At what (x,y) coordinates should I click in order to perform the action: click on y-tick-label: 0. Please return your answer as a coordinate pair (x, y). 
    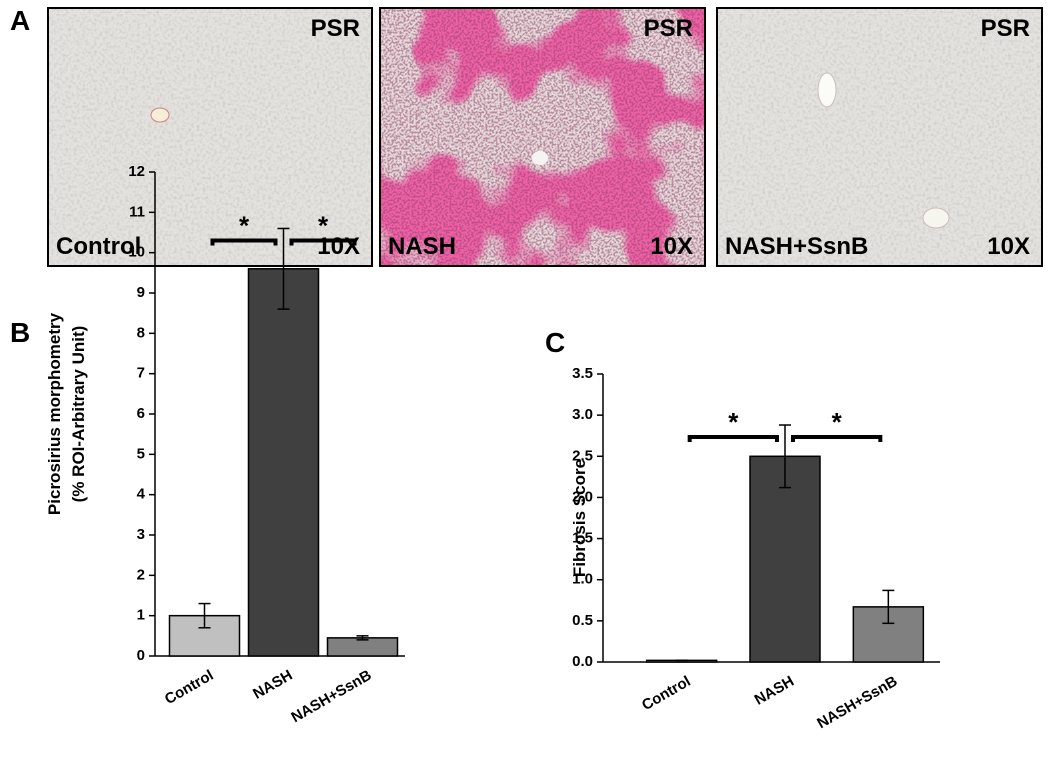
    Looking at the image, I should click on (141, 655).